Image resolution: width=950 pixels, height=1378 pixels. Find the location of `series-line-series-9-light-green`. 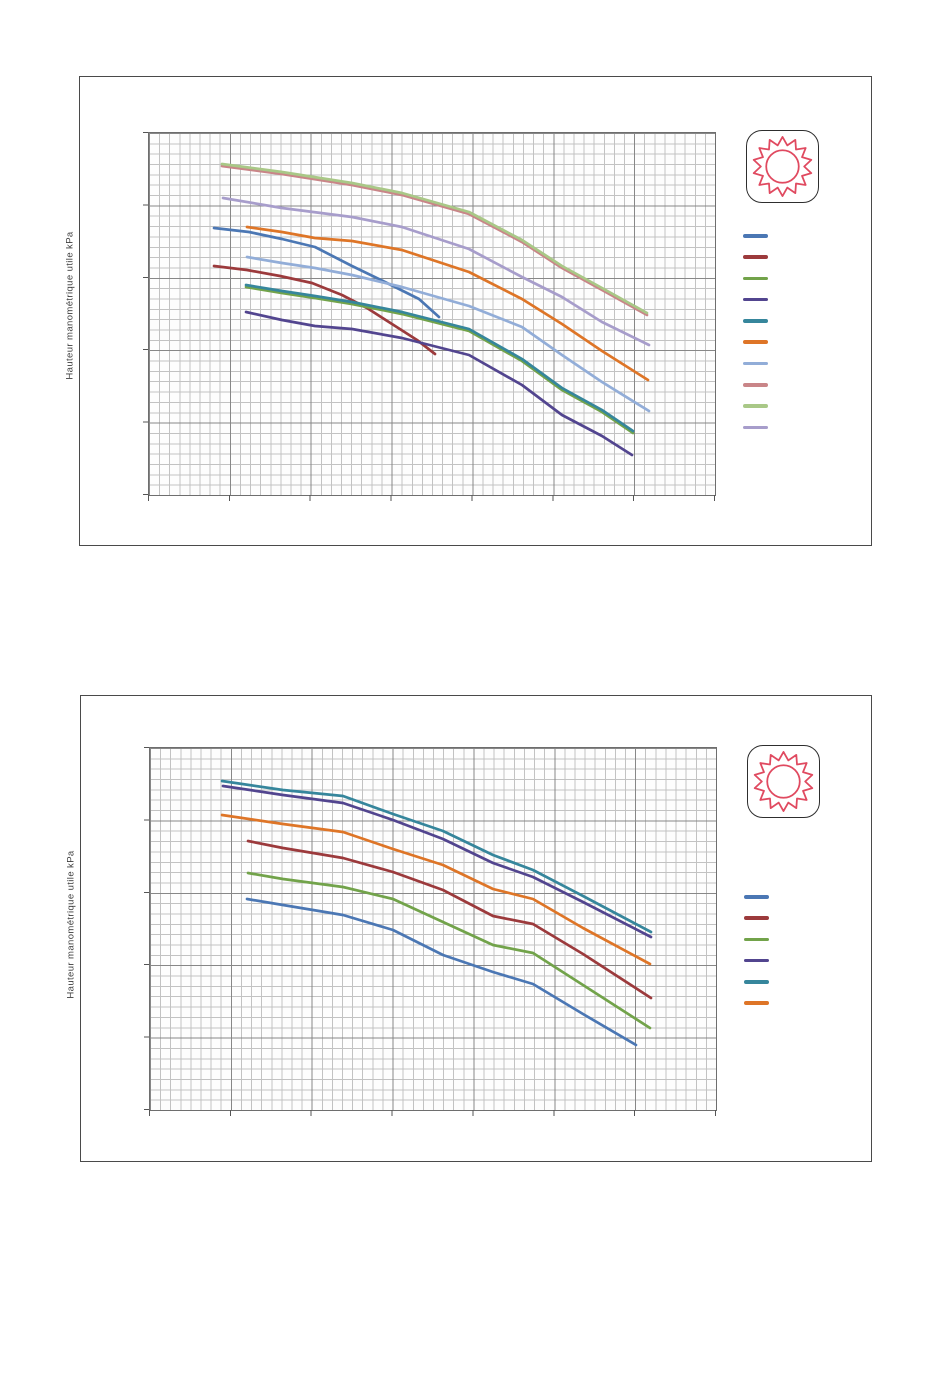

series-line-series-9-light-green is located at coordinates (434, 238).